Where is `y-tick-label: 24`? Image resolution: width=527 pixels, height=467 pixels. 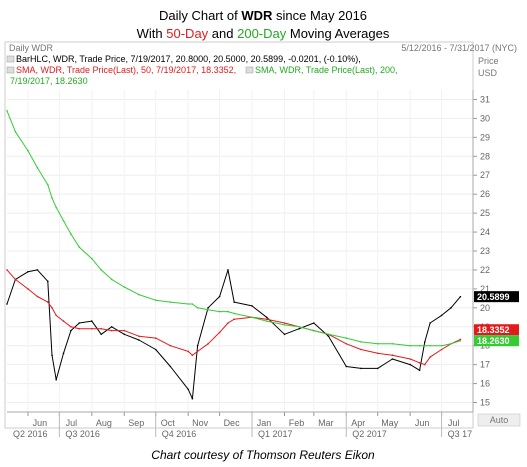
y-tick-label: 24 is located at coordinates (485, 232).